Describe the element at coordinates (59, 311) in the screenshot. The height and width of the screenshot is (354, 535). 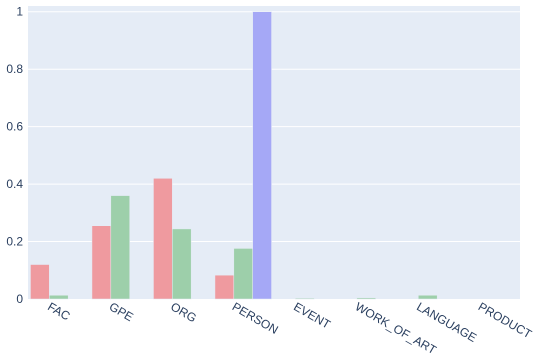
I see `x-tick-label: FAC` at that location.